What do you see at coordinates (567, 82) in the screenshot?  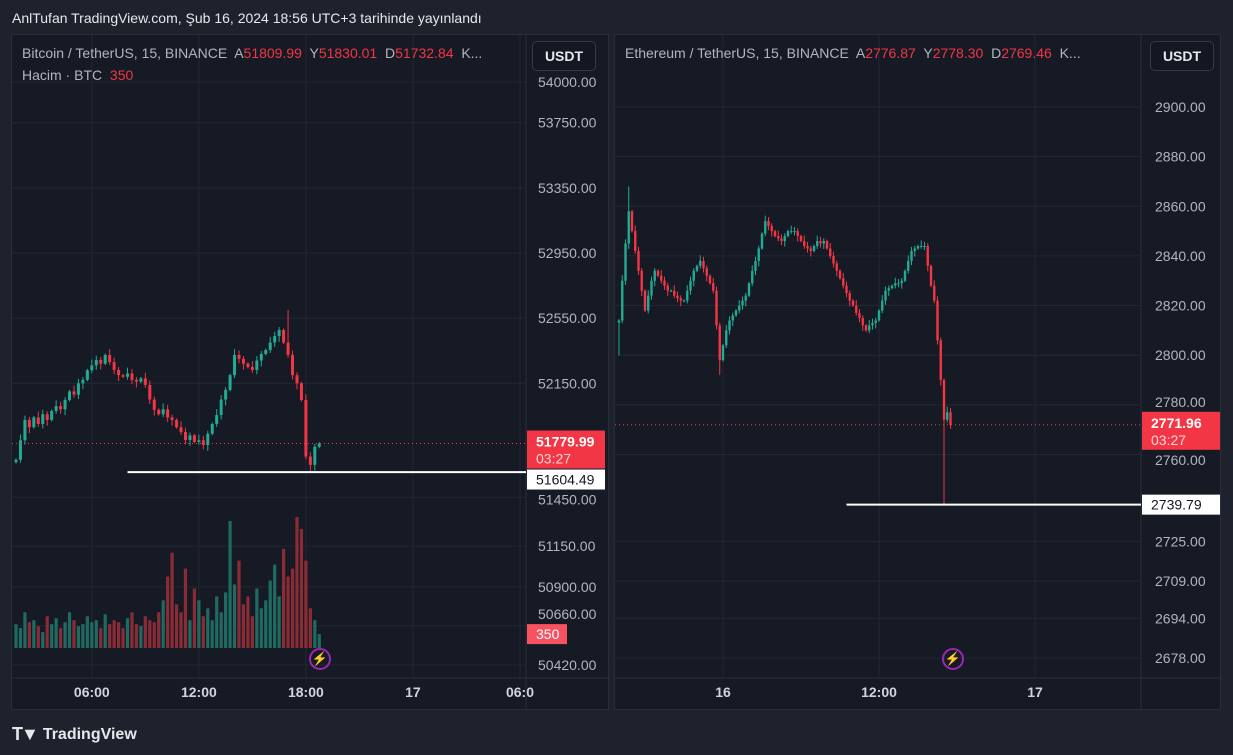 I see `price-tick-label: 54000.00` at bounding box center [567, 82].